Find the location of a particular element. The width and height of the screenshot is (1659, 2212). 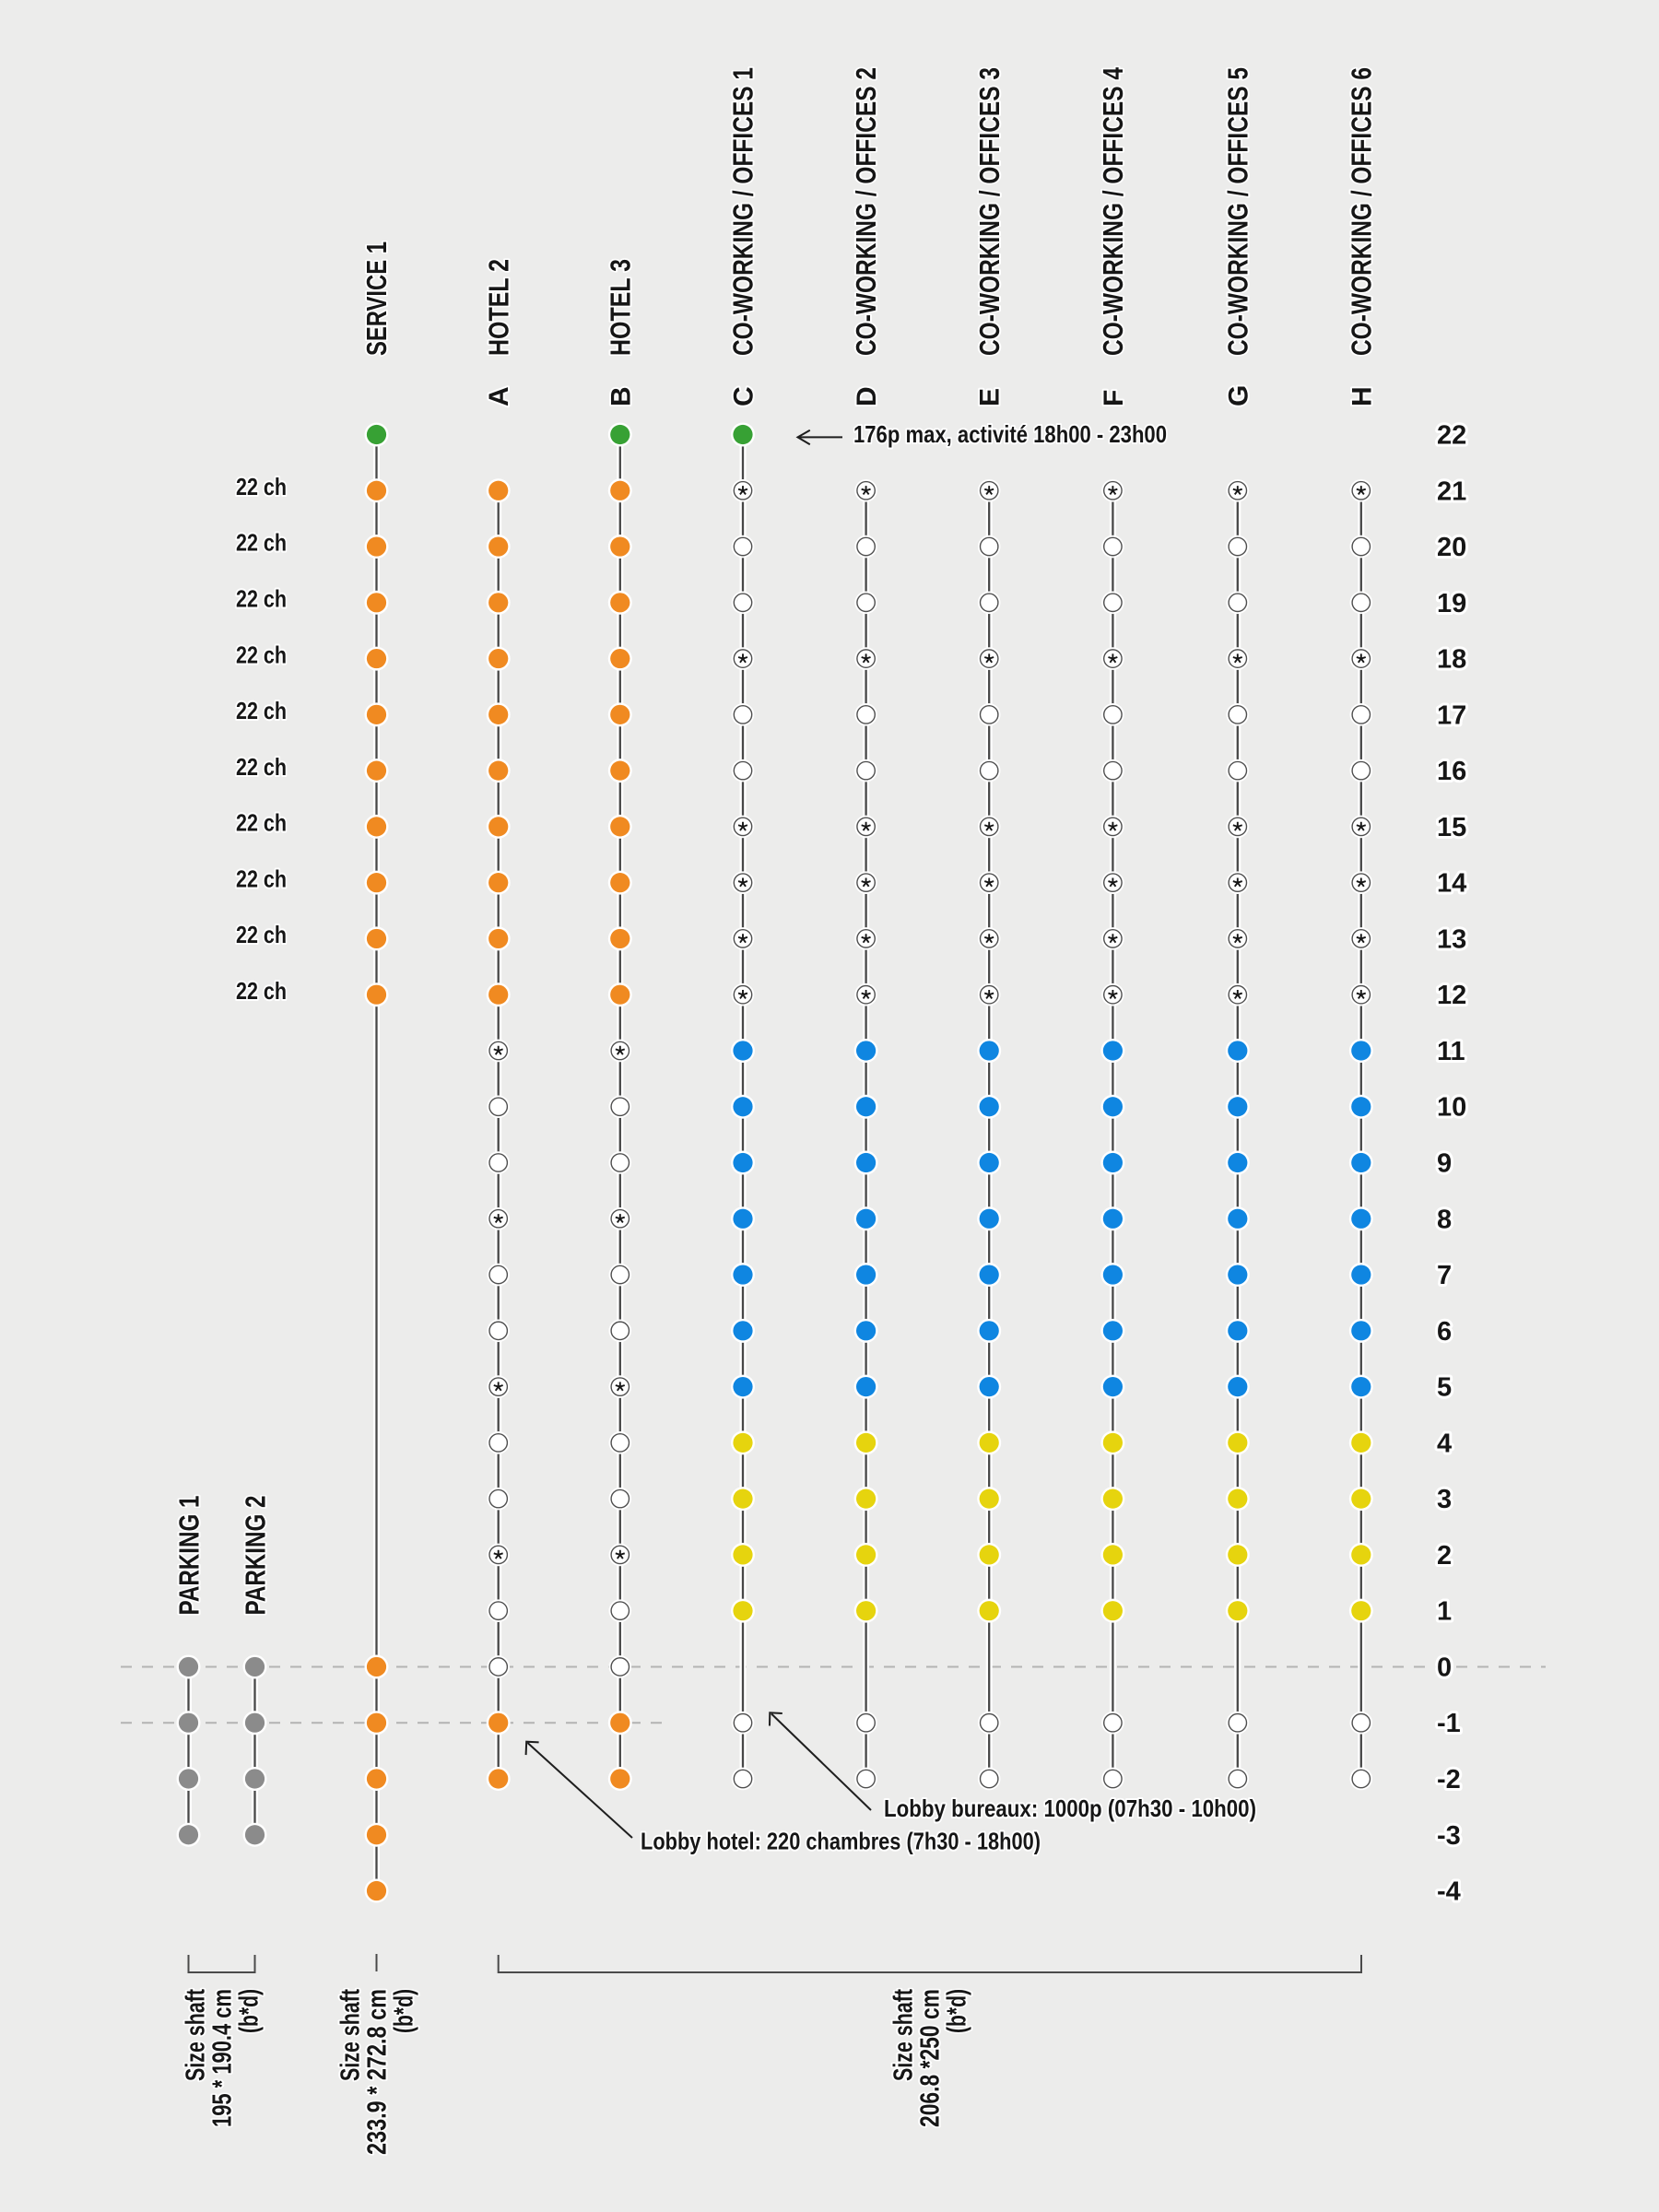

svg-text: 8 is located at coordinates (1444, 1219).